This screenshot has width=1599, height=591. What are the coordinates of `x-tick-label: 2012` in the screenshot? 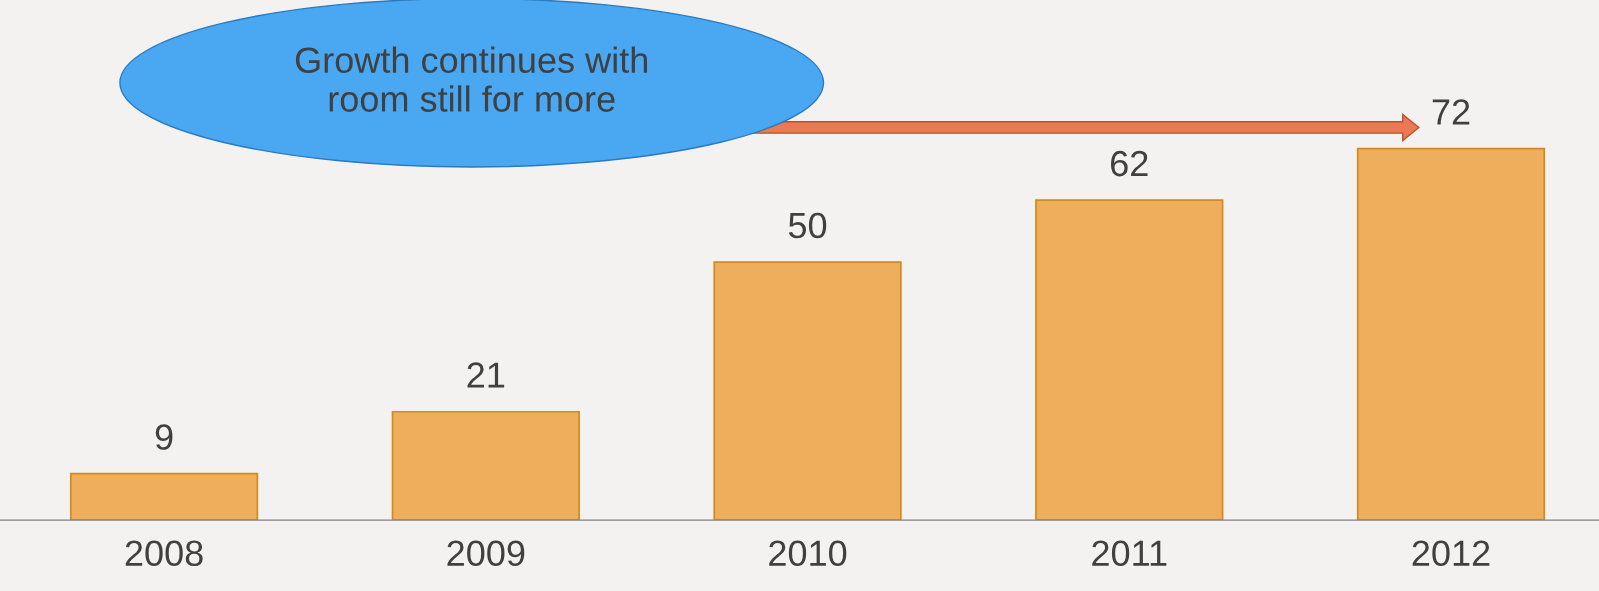 It's located at (1451, 553).